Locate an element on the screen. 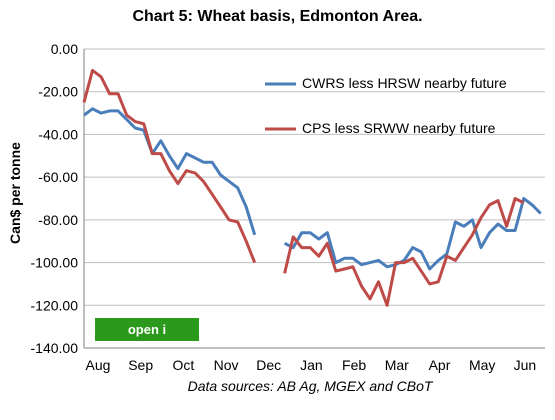  y-tick-label: -120.00 is located at coordinates (55, 305).